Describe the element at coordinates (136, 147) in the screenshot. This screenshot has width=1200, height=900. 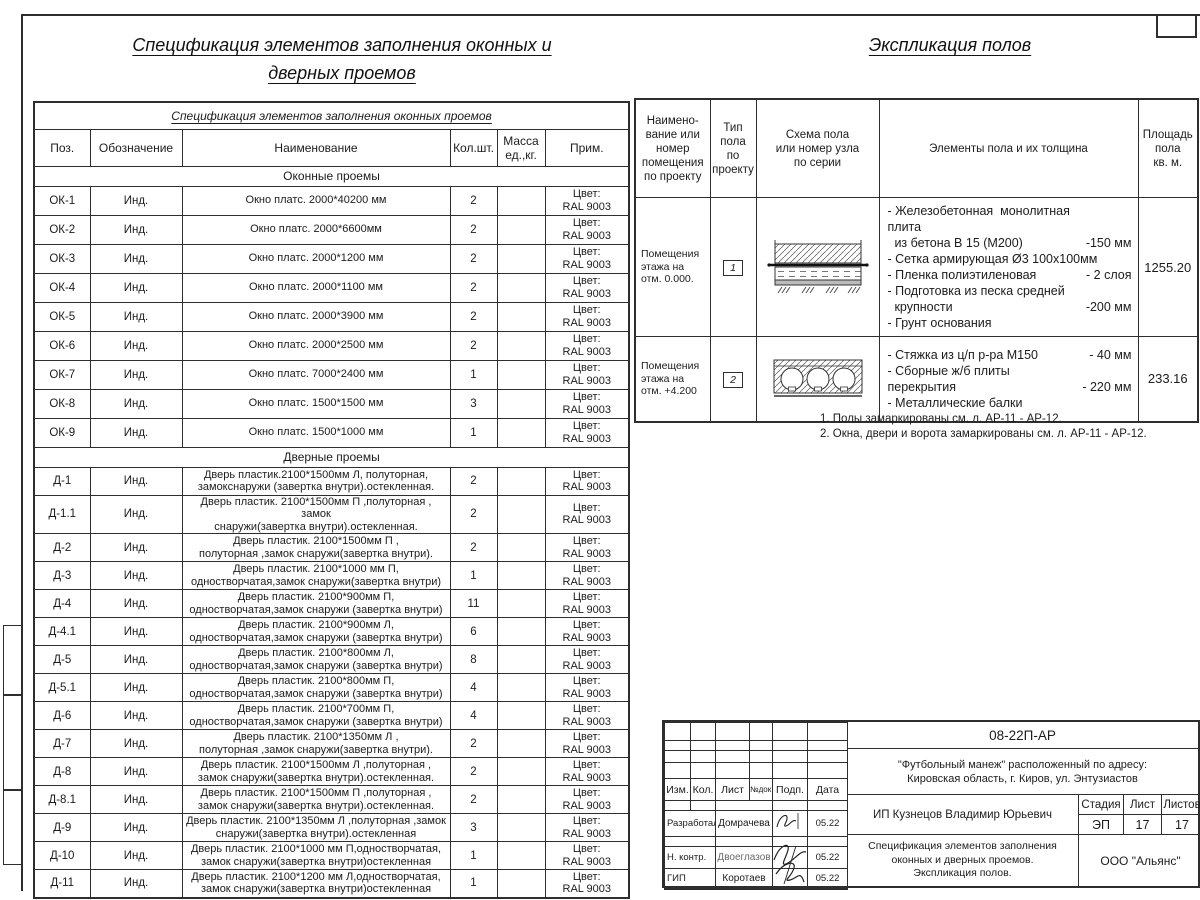
I see `col-header-designation: Обозначение` at that location.